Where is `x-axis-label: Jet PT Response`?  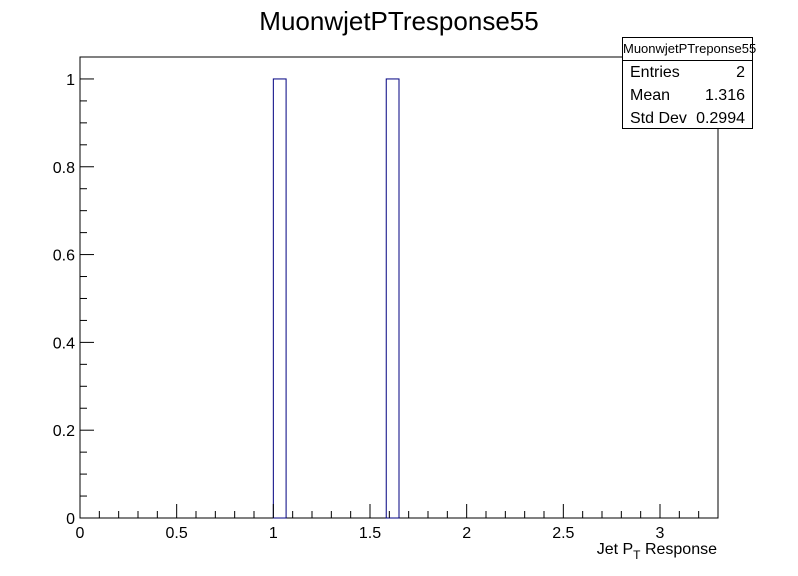 x-axis-label: Jet PT Response is located at coordinates (657, 551).